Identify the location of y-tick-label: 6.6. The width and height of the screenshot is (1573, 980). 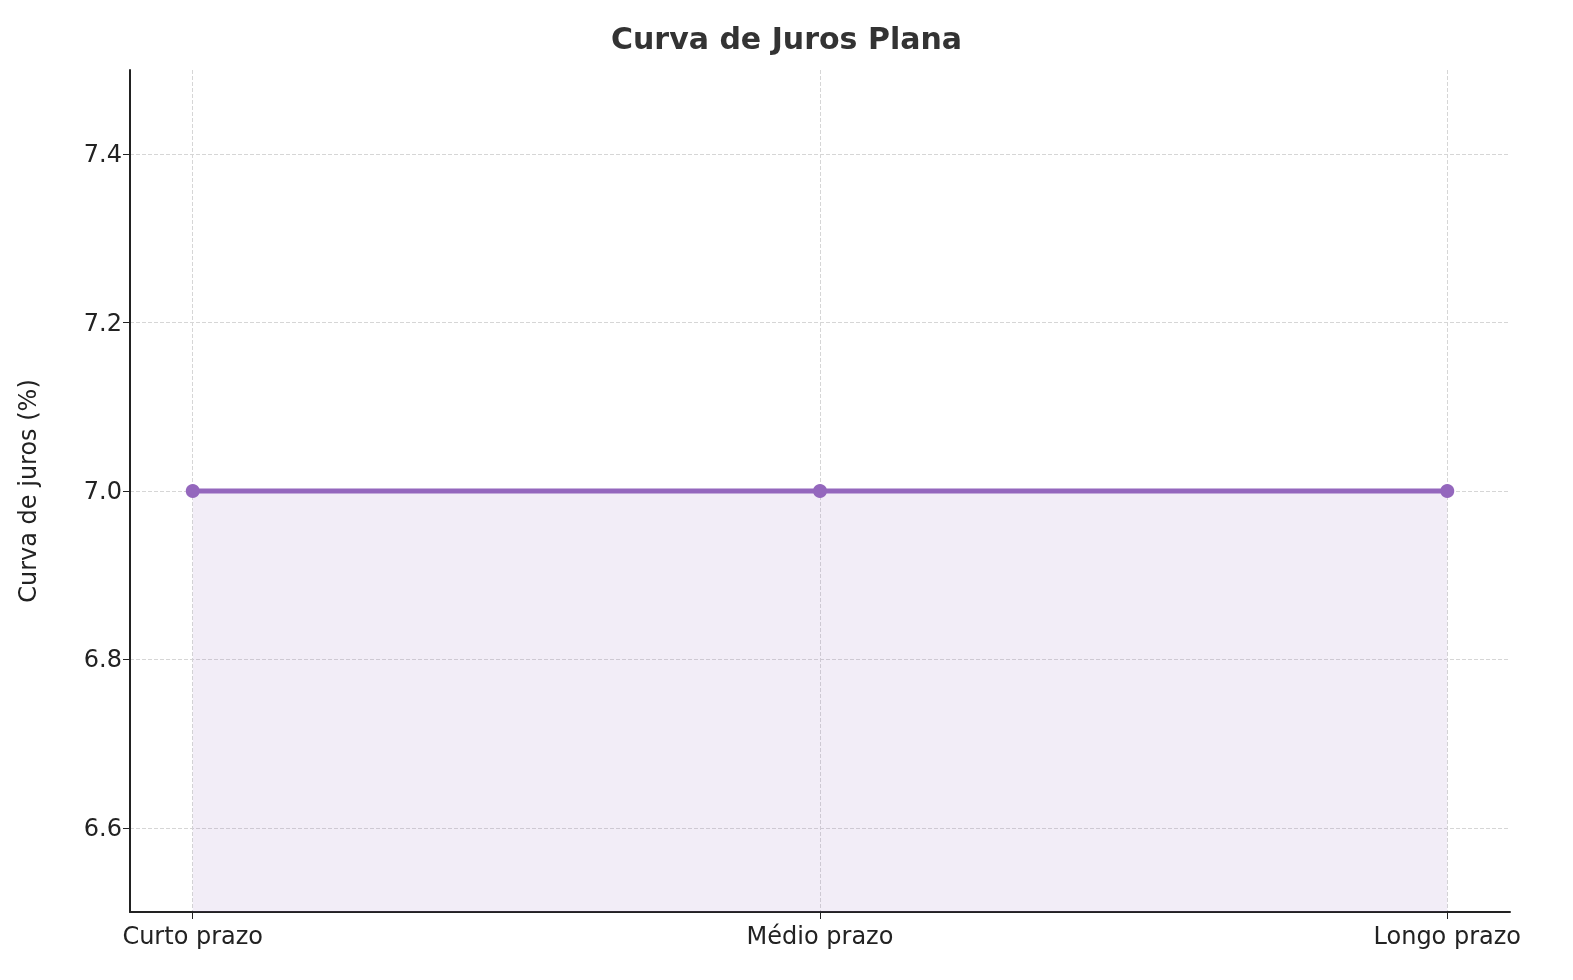
(102, 827).